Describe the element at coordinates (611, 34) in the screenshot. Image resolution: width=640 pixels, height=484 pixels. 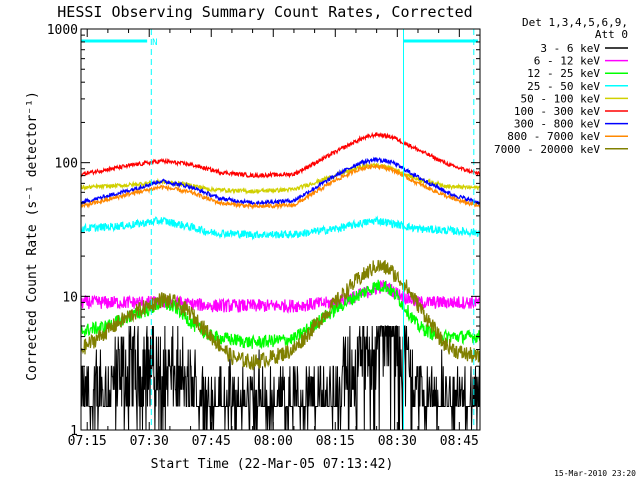
I see `legend-header: Att 0` at that location.